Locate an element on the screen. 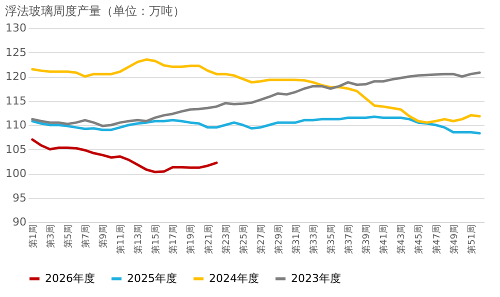 The image size is (500, 297). x-tick-label: 第49周 is located at coordinates (454, 239).